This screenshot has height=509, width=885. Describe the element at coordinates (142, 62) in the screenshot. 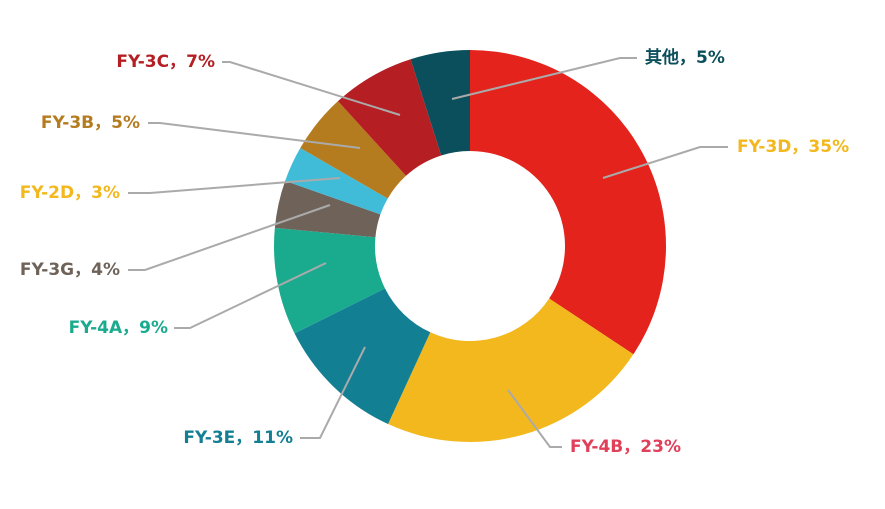

I see `category-name: FY-3C` at that location.